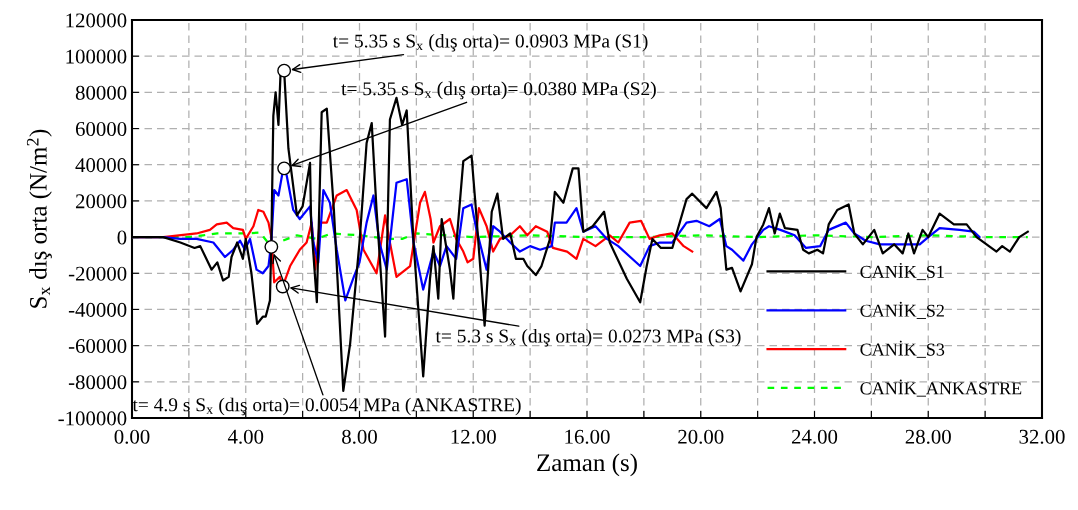 The width and height of the screenshot is (1078, 510). What do you see at coordinates (587, 436) in the screenshot?
I see `x-tick-label: 16.00` at bounding box center [587, 436].